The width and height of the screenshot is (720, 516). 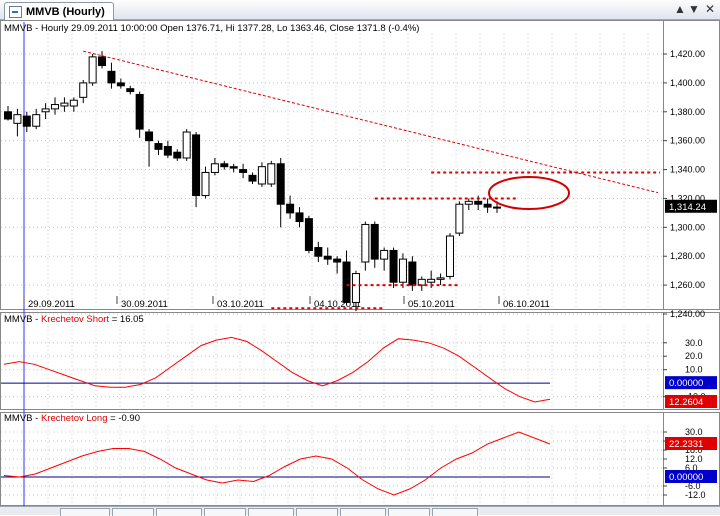 I want to click on indicator-tick-label: -12.0, so click(x=695, y=495).